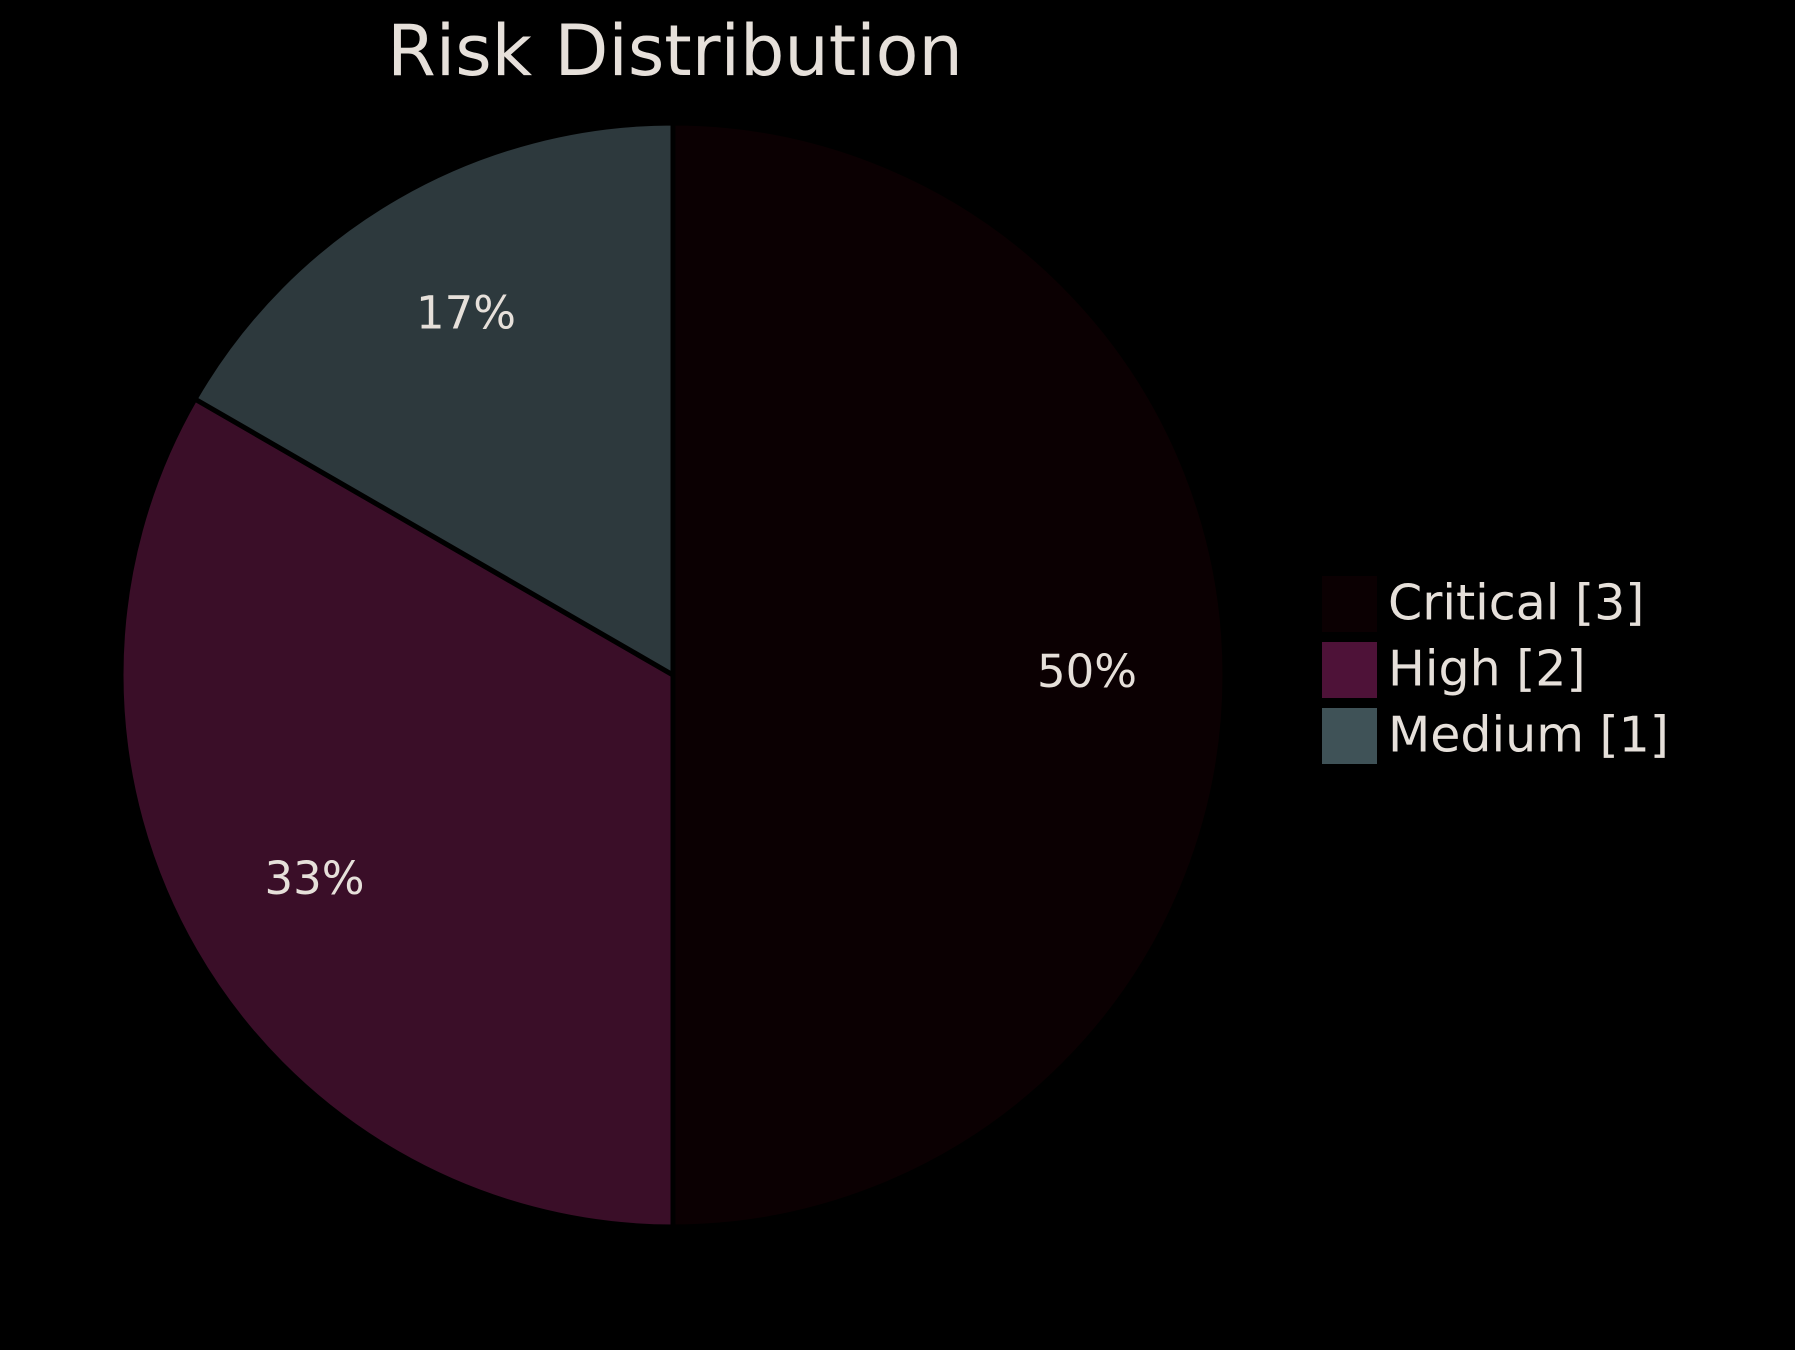 This screenshot has height=1350, width=1795. What do you see at coordinates (1516, 603) in the screenshot?
I see `legend-label-critical: Critical [3]` at bounding box center [1516, 603].